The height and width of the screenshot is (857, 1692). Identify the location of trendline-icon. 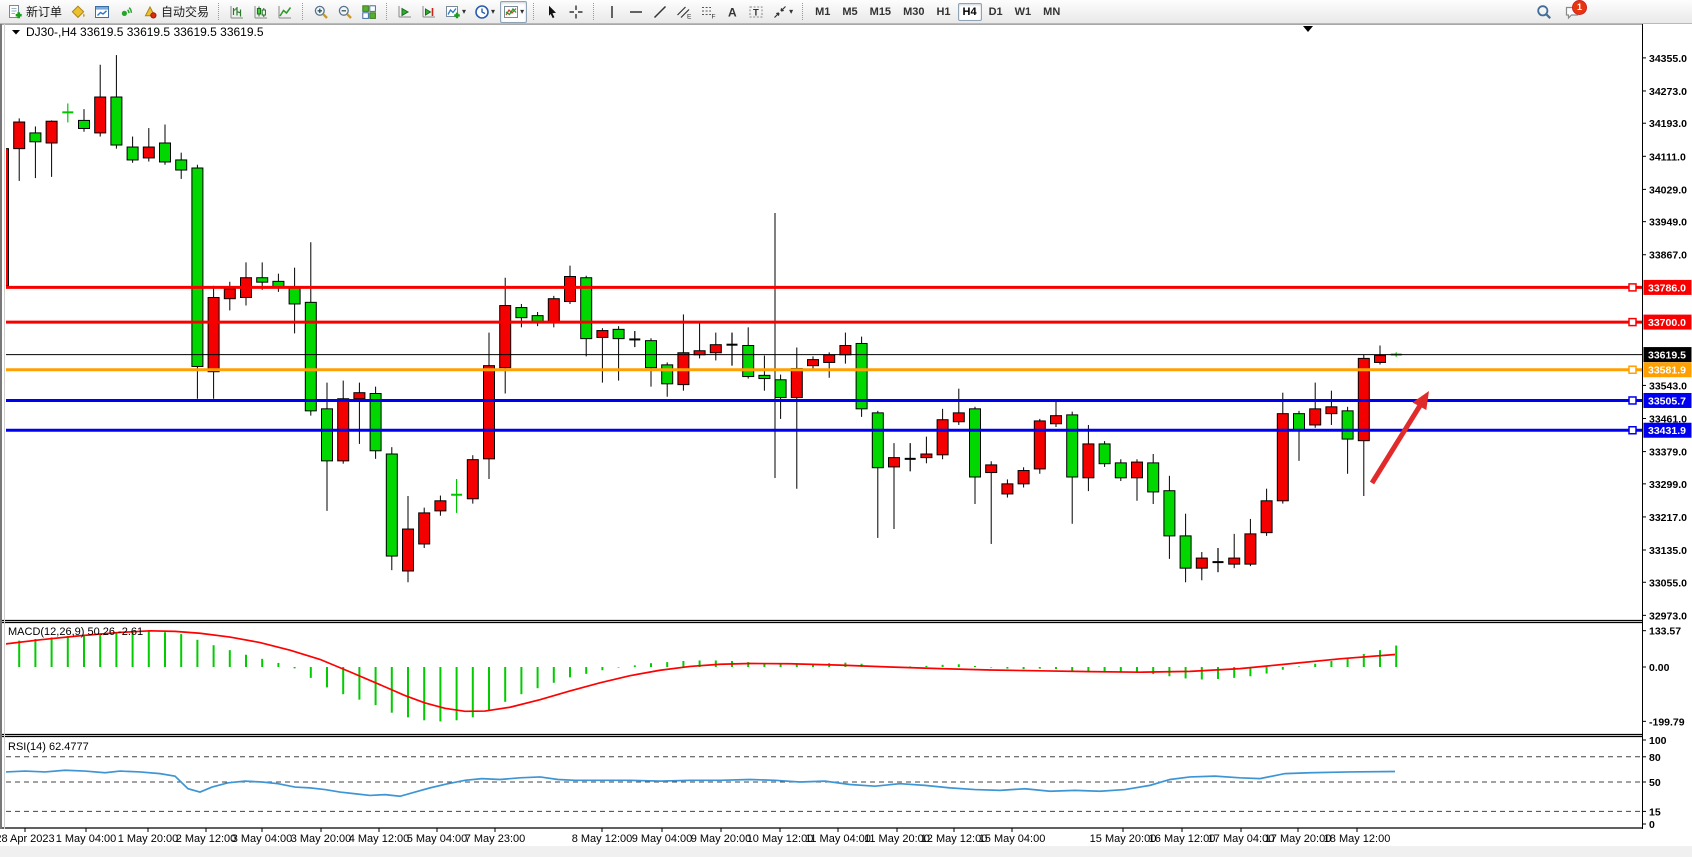
(660, 12).